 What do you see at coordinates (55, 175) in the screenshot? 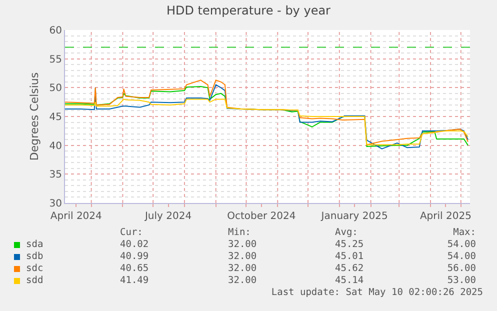
I see `y-tick-label: 35` at bounding box center [55, 175].